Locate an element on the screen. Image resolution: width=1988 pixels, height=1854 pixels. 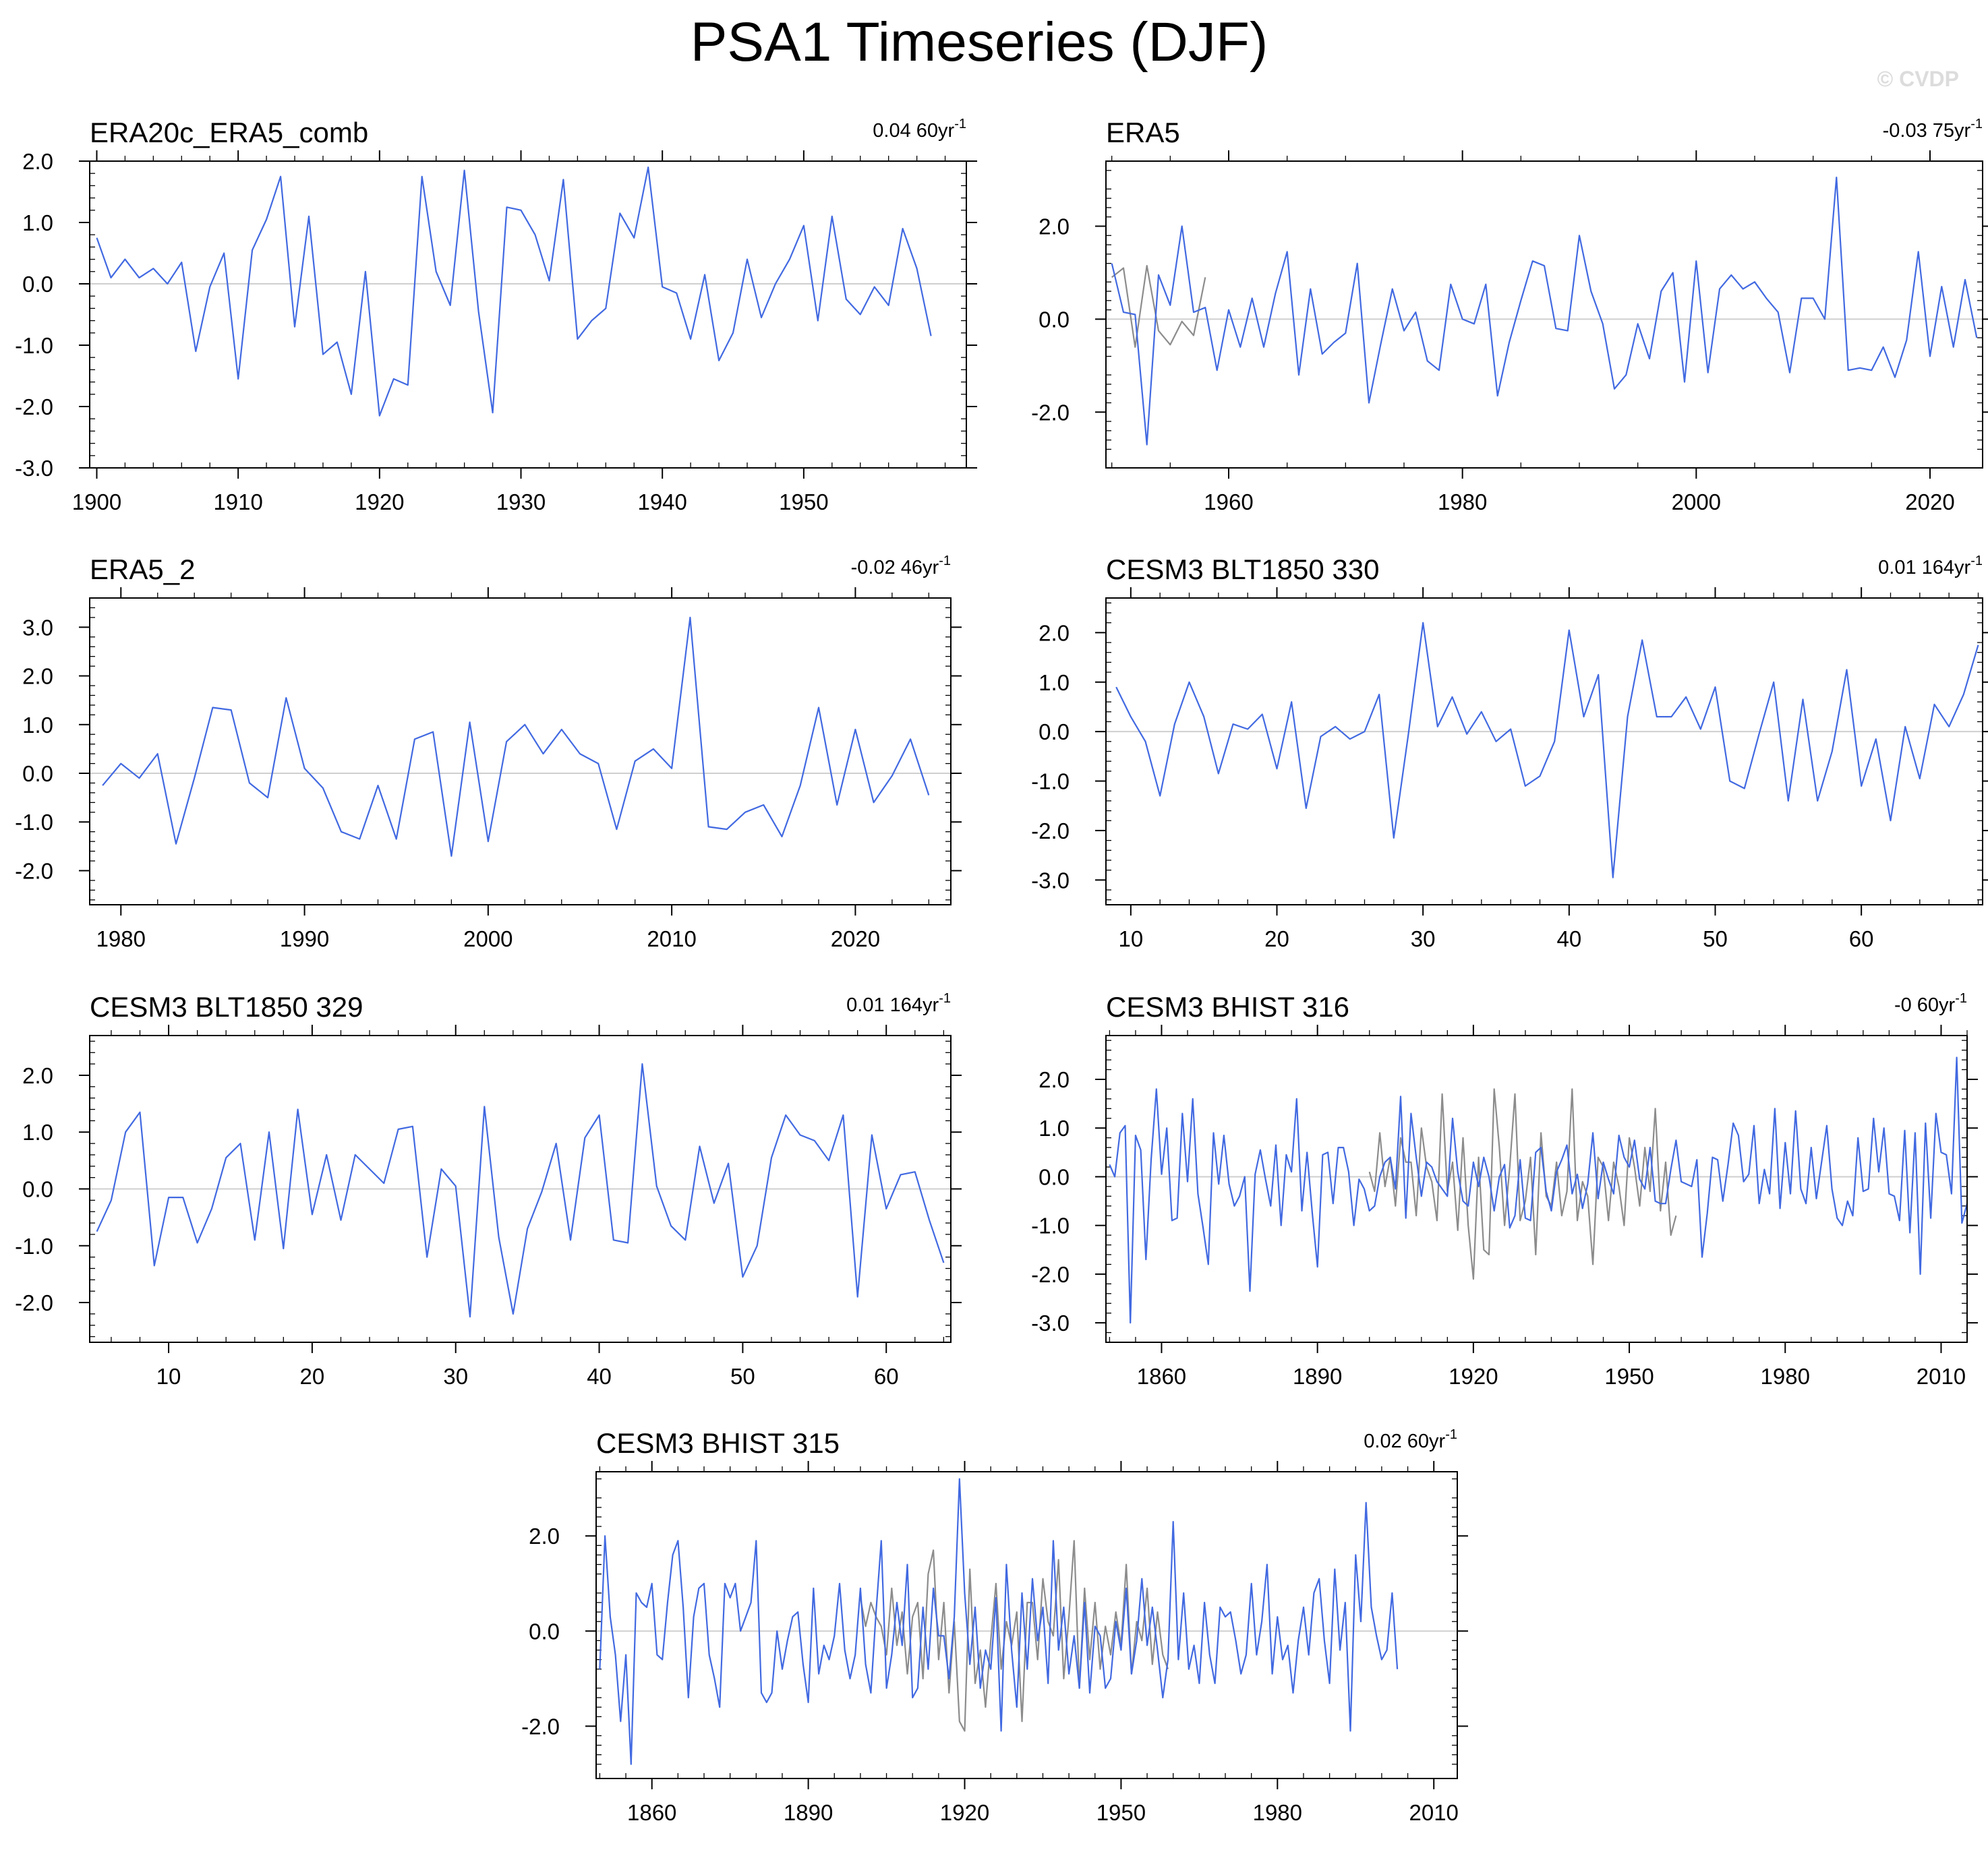
x-tick-label: 1990 is located at coordinates (305, 938).